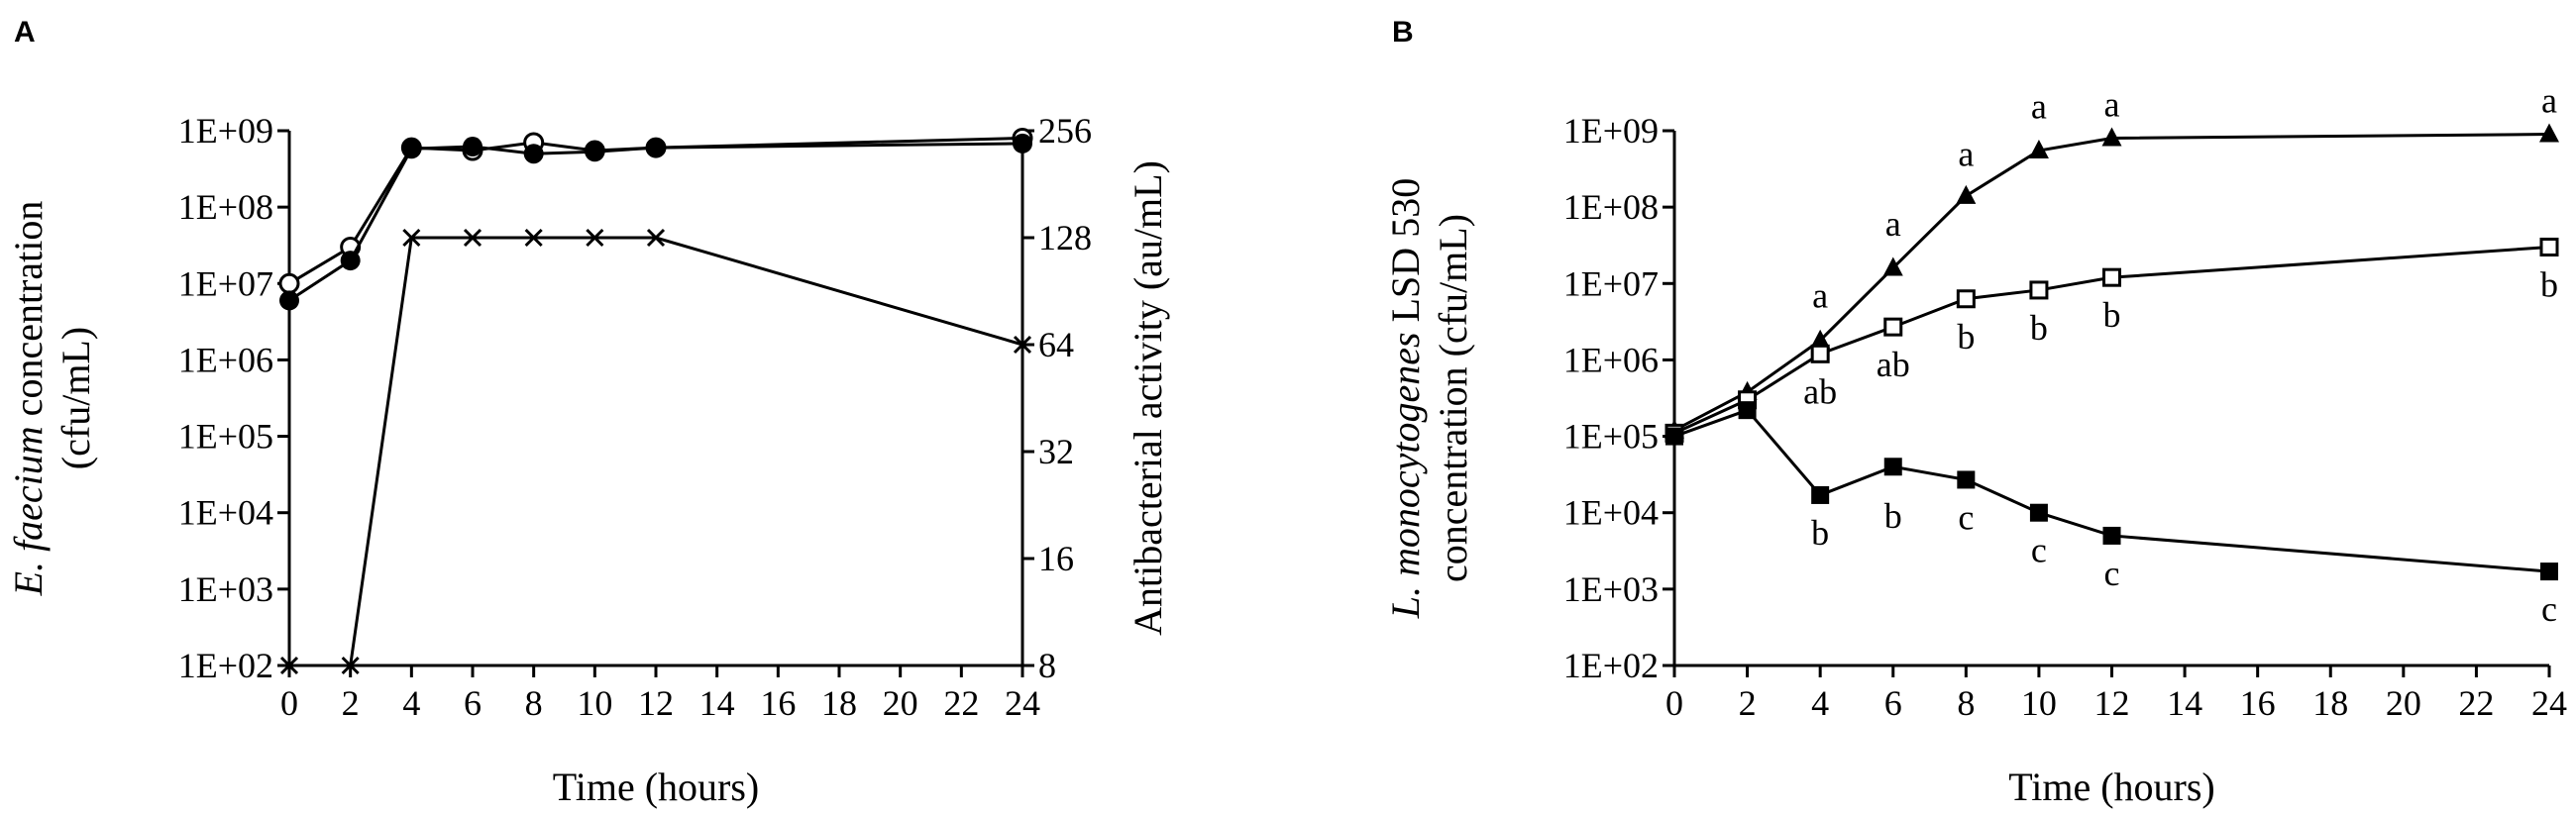  What do you see at coordinates (1405, 475) in the screenshot?
I see `panel-b-y-axis-title-italic: L. monocytogenes` at bounding box center [1405, 475].